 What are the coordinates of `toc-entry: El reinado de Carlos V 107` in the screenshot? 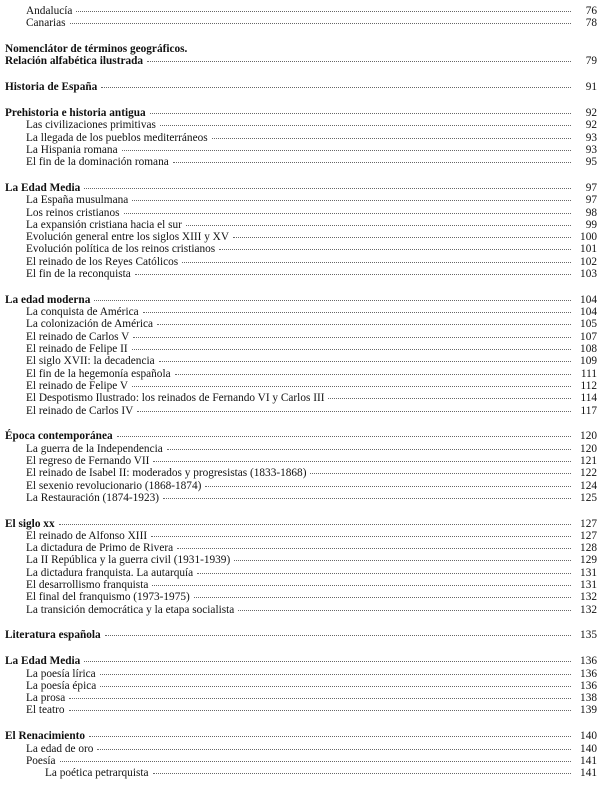 It's located at (300, 337).